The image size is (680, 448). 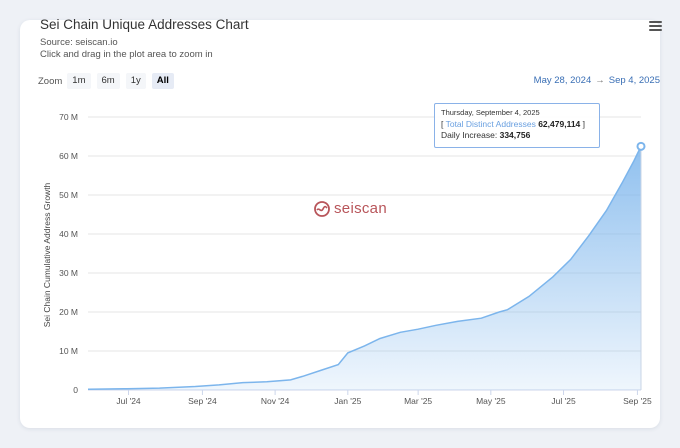 I want to click on y-tick-label: 30 M, so click(x=68, y=273).